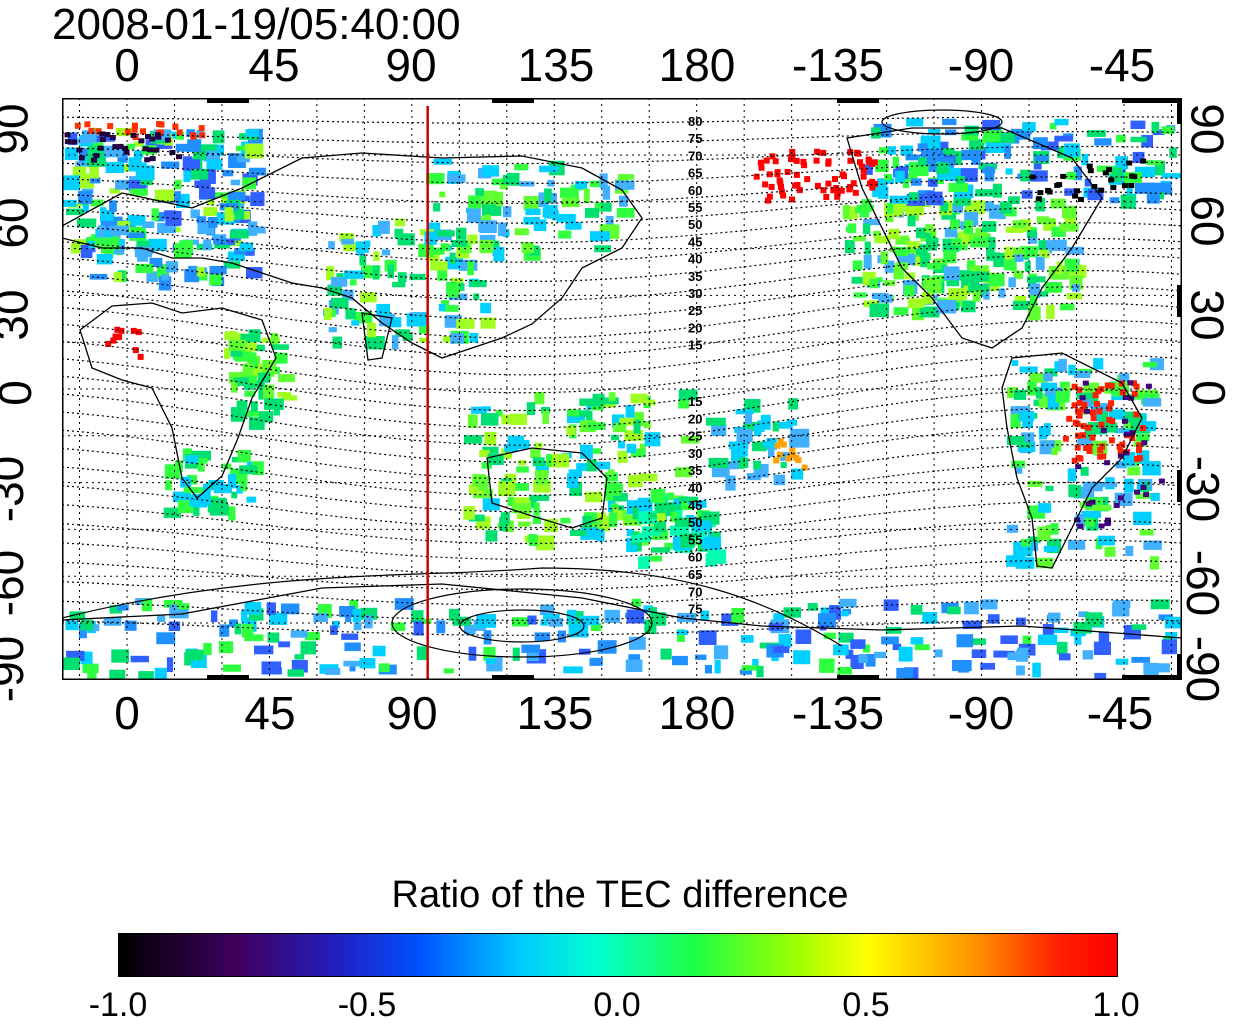  What do you see at coordinates (695, 574) in the screenshot?
I see `contour-label: 65` at bounding box center [695, 574].